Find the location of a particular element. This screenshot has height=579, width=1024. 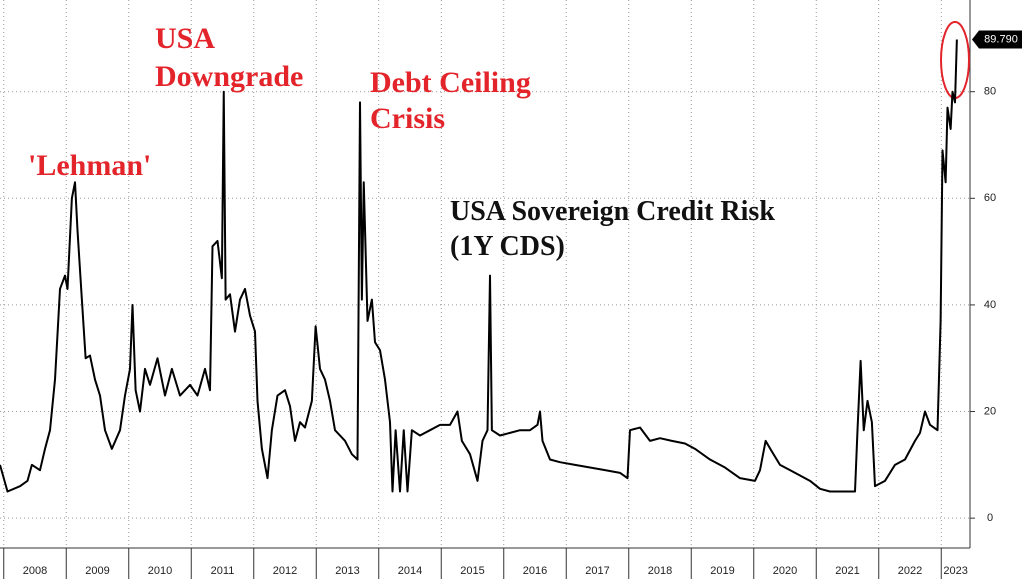

last-value-box is located at coordinates (997, 39).